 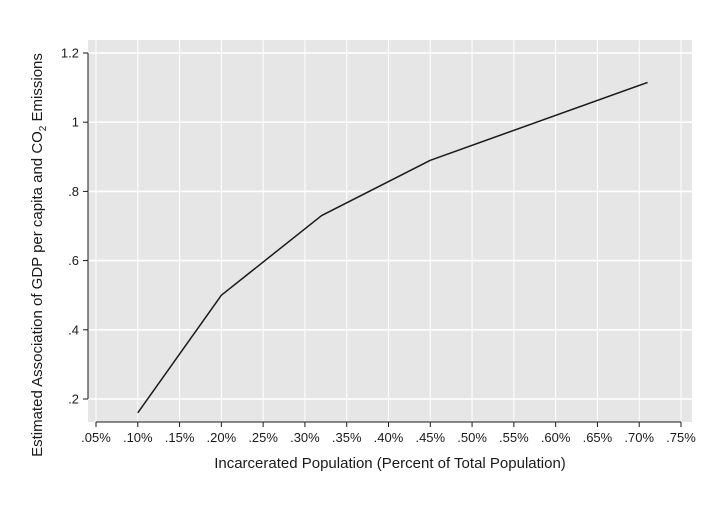 I want to click on x-tick-label: .30%, so click(x=305, y=437).